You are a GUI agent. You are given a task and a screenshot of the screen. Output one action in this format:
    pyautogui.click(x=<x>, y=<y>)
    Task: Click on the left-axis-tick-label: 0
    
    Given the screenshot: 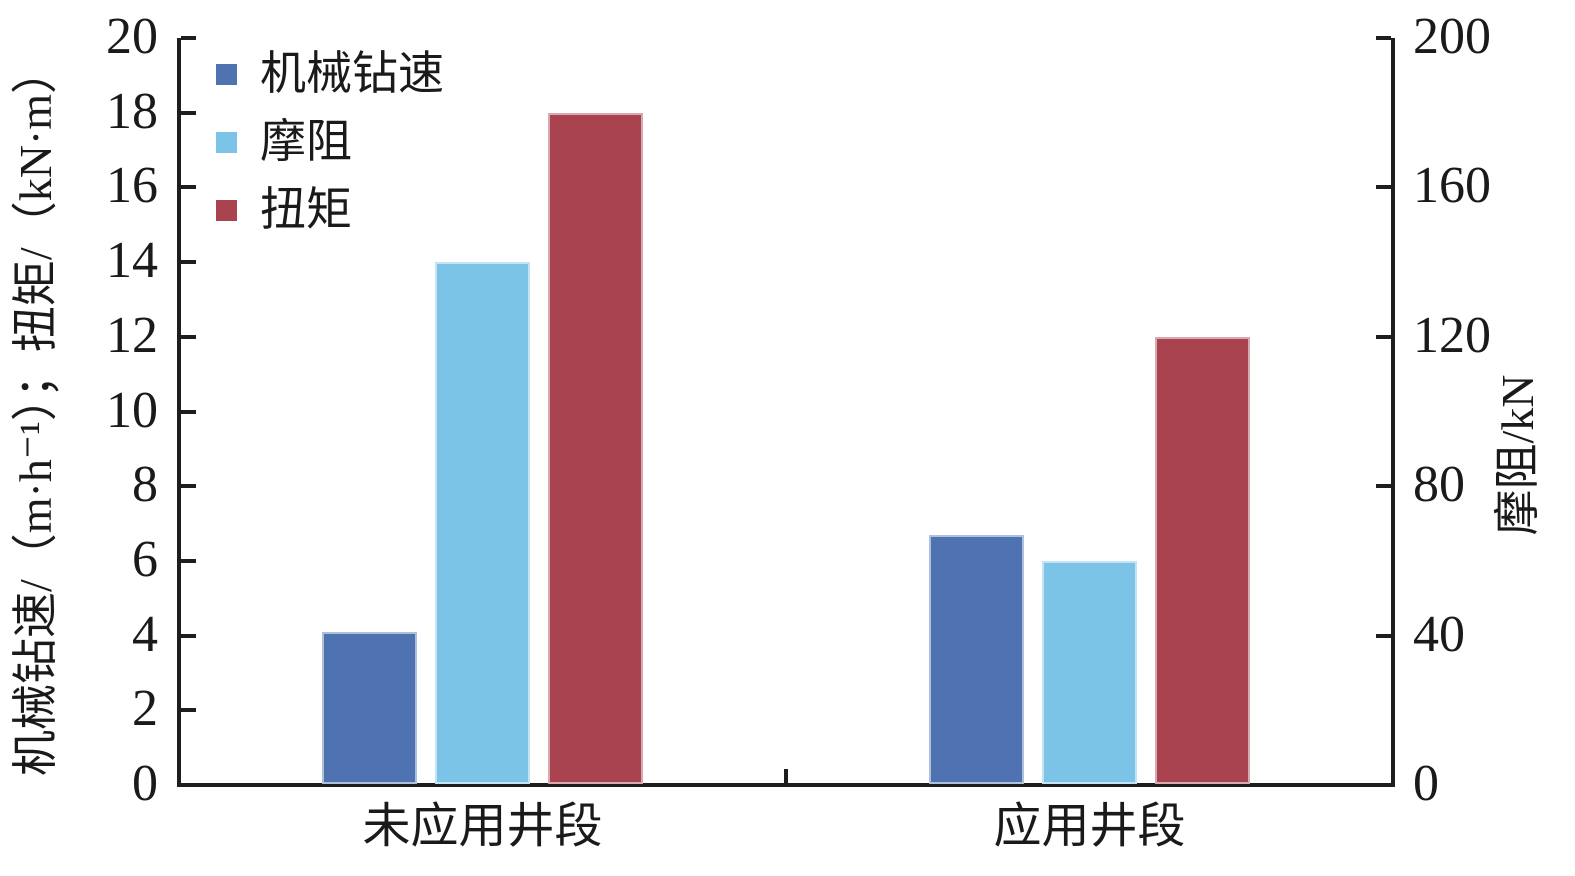 What is the action you would take?
    pyautogui.click(x=145, y=783)
    